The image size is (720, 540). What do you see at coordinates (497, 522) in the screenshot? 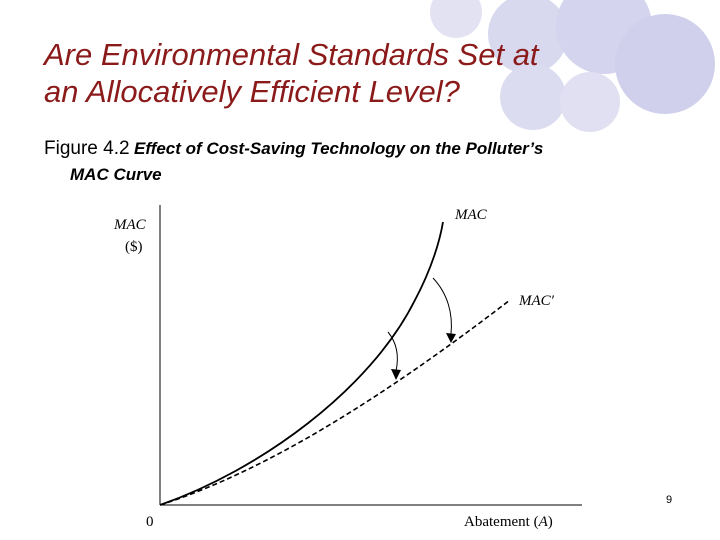
I see `x-axis-label-text: Abatement` at bounding box center [497, 522].